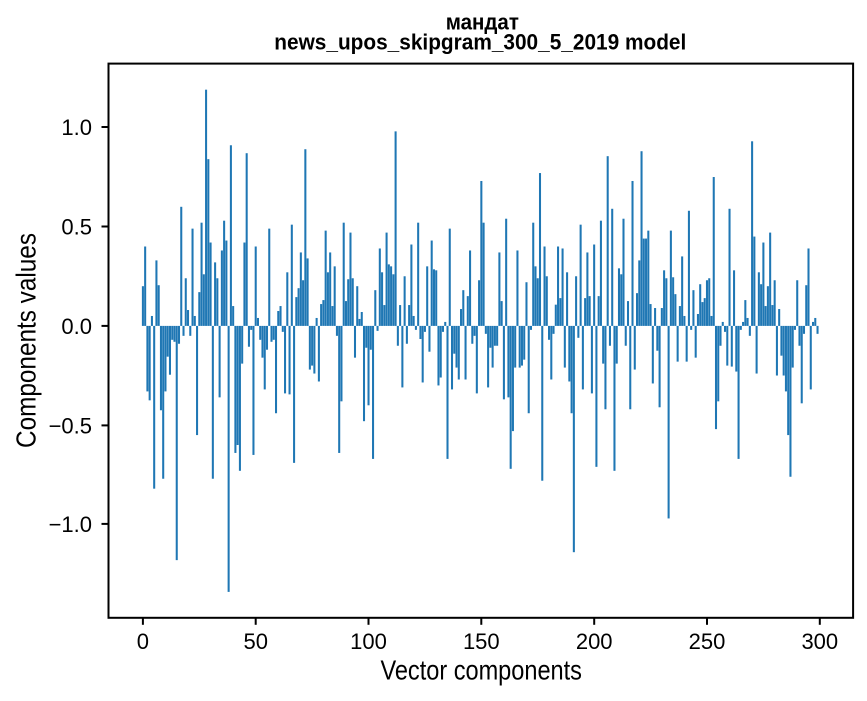 This screenshot has width=867, height=701. I want to click on svg-text: 0.5, so click(76, 226).